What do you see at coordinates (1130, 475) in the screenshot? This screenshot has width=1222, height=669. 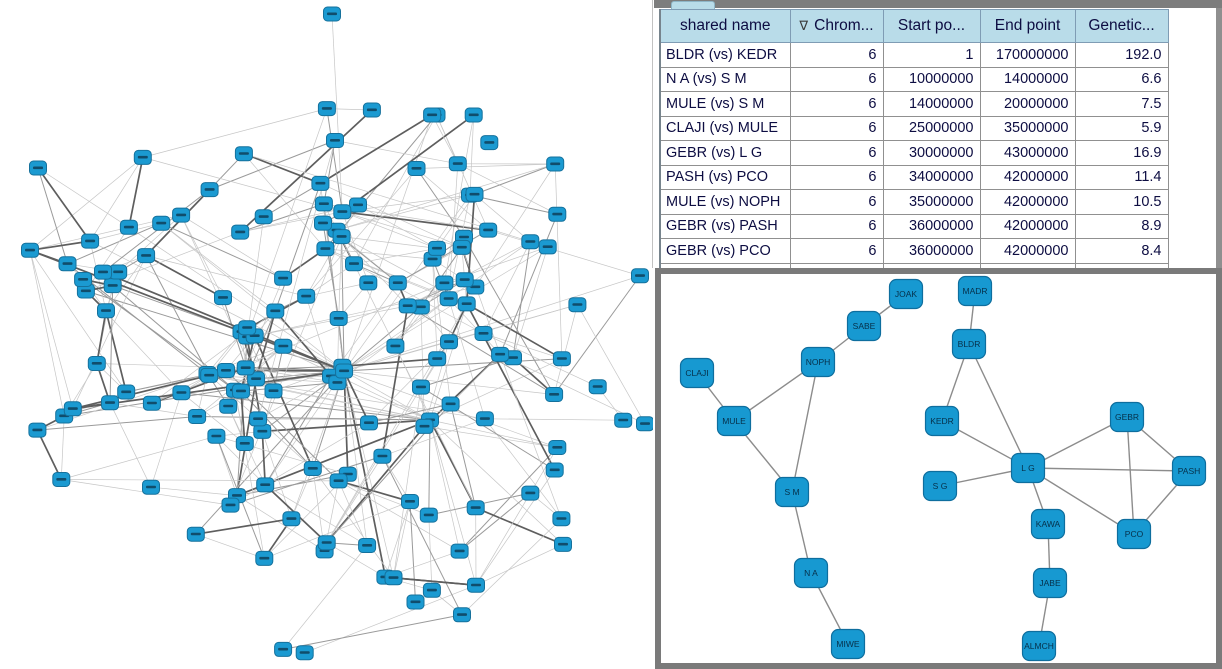 I see `subnetwork-edge-gebr-pco` at bounding box center [1130, 475].